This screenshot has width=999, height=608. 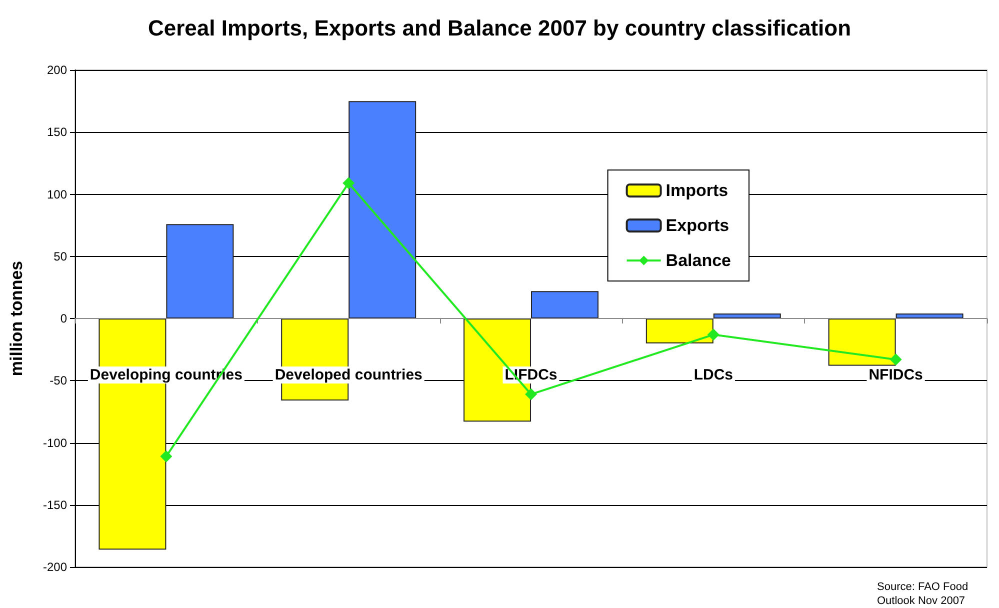 What do you see at coordinates (924, 594) in the screenshot?
I see `source-note: Source: FAO Food Outlook Nov 2007` at bounding box center [924, 594].